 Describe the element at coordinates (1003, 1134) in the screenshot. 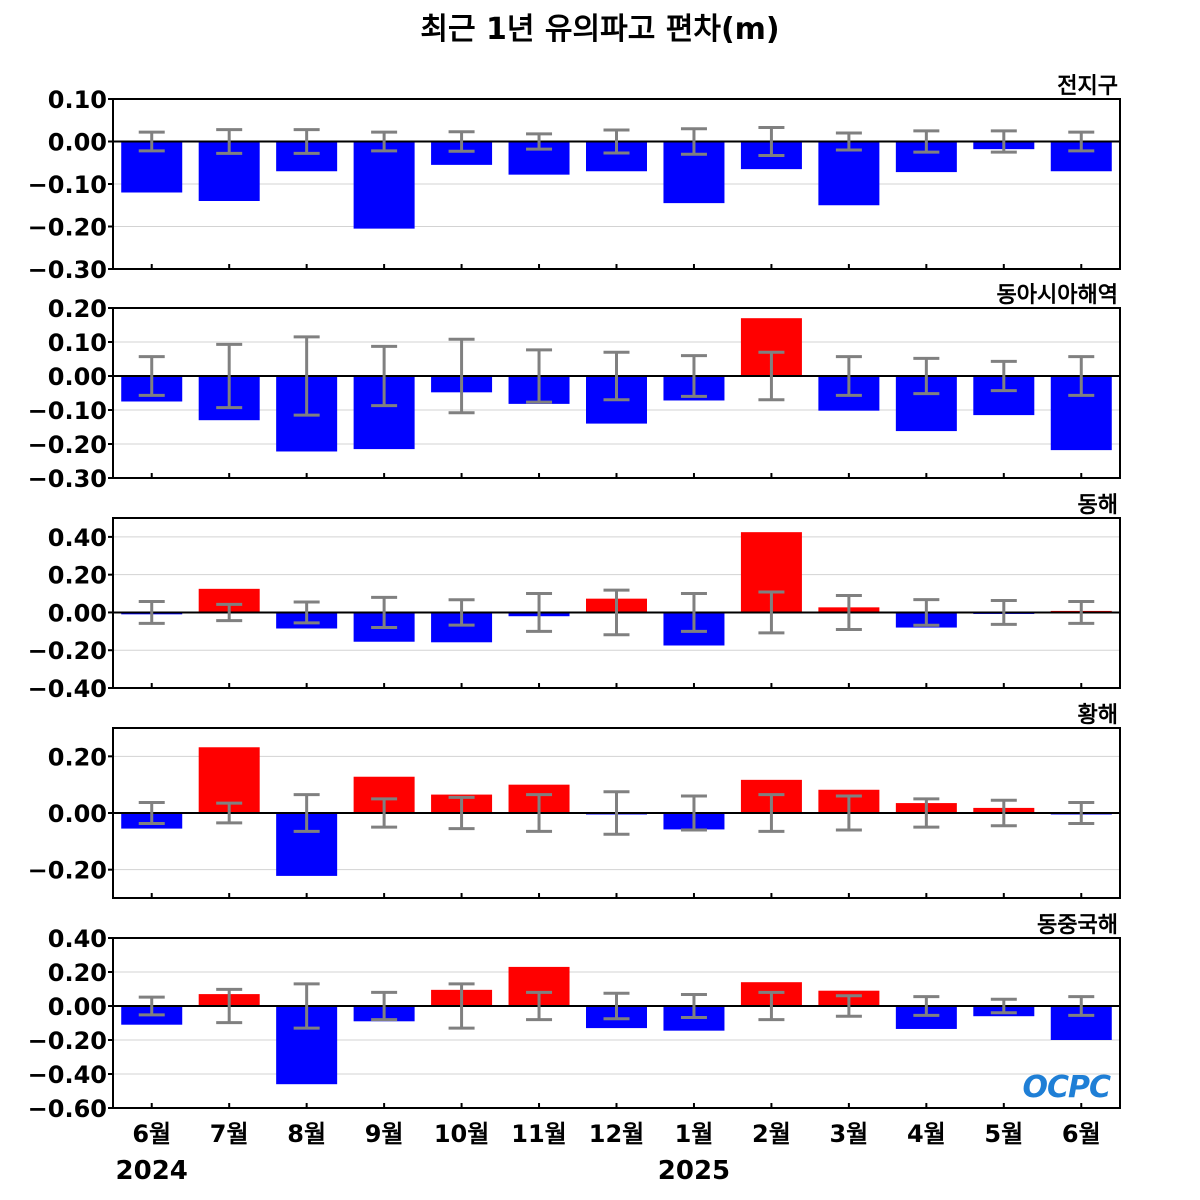

I see `x-tick-label: 5월` at that location.